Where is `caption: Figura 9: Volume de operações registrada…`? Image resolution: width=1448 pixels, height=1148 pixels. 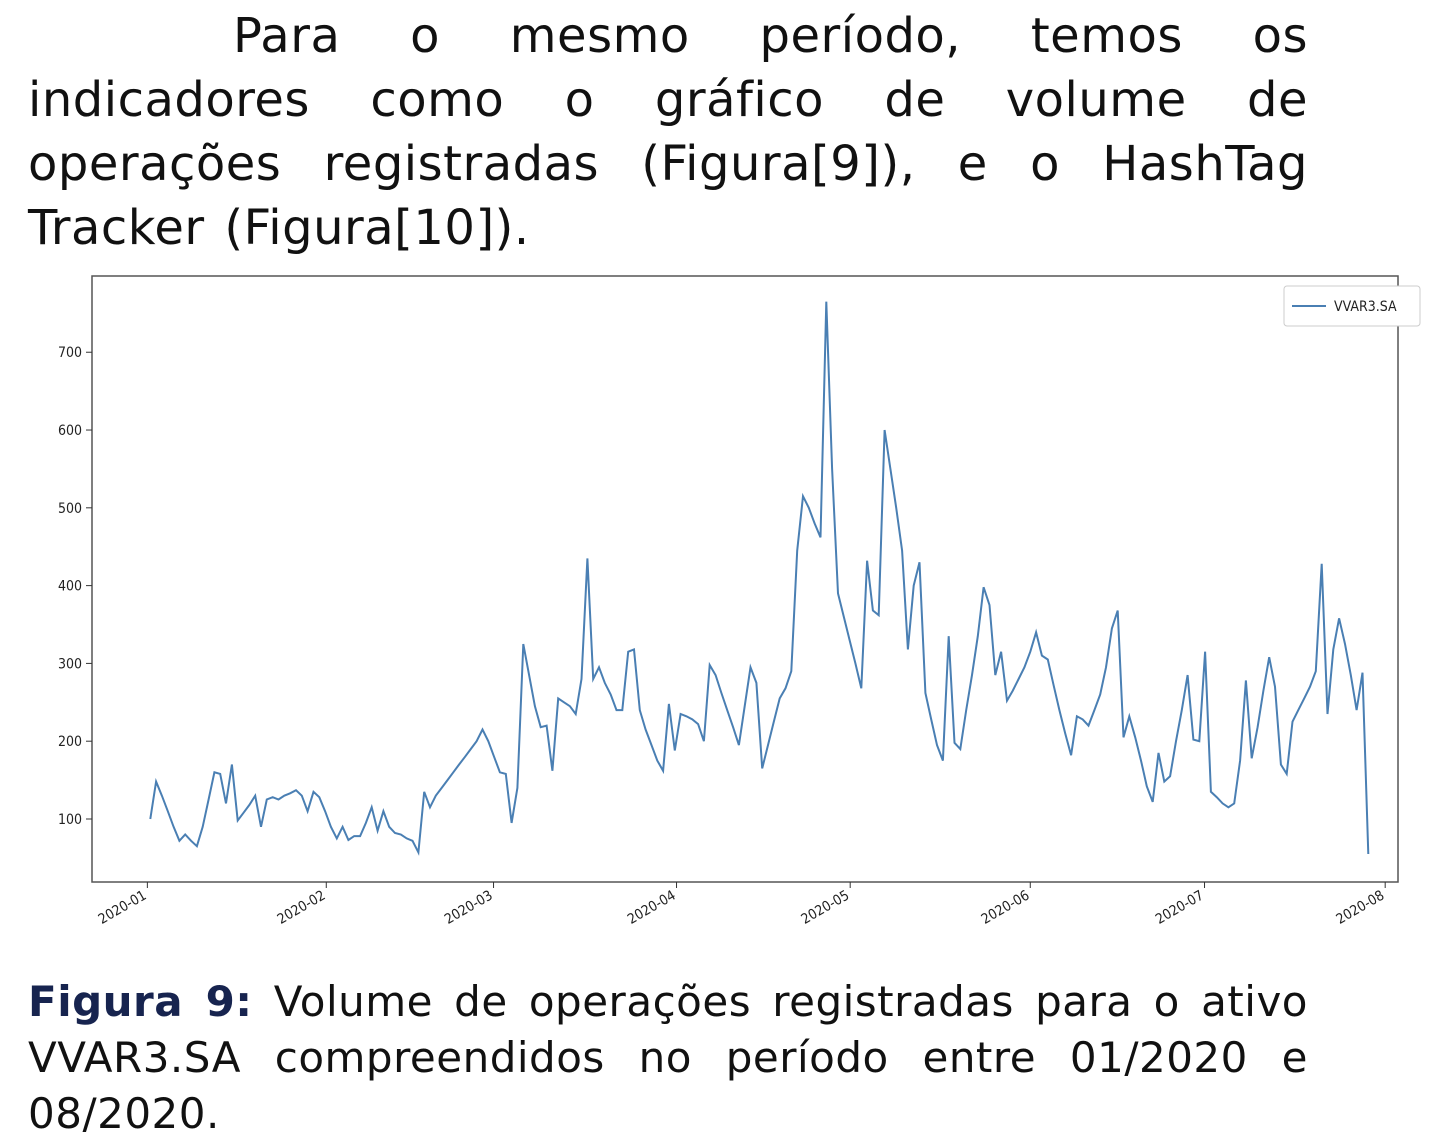 caption: Figura 9: Volume de operações registrada… is located at coordinates (668, 1058).